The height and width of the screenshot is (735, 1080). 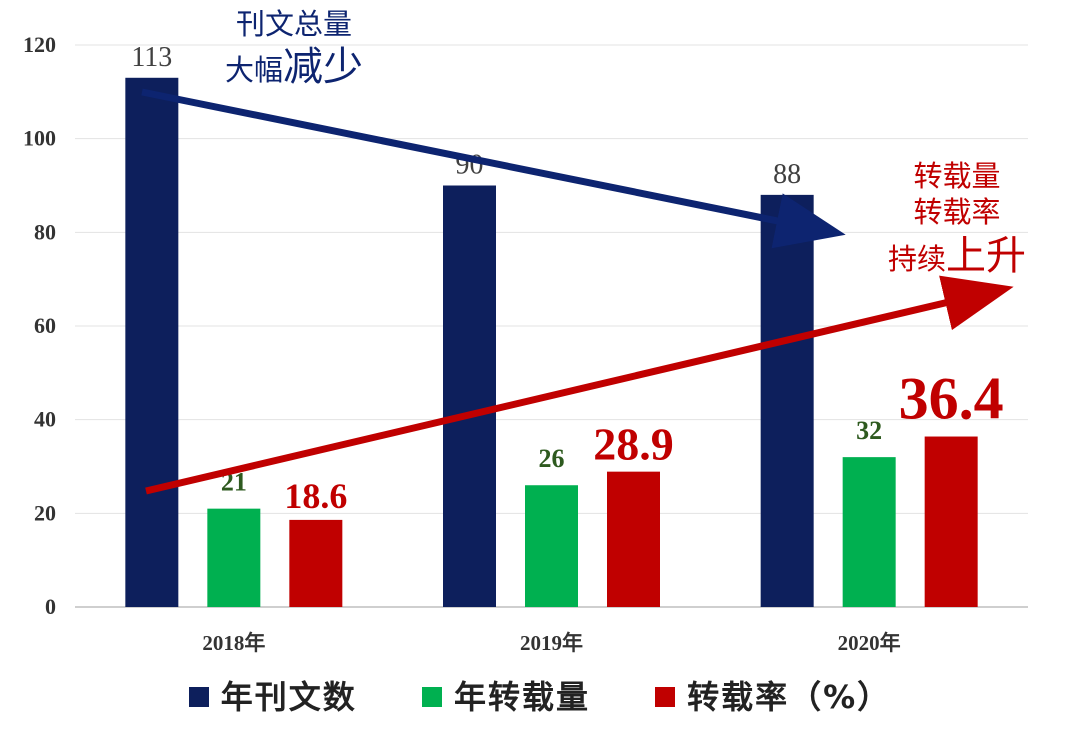 I want to click on increase-annotation-line2: 转载率, so click(x=957, y=212).